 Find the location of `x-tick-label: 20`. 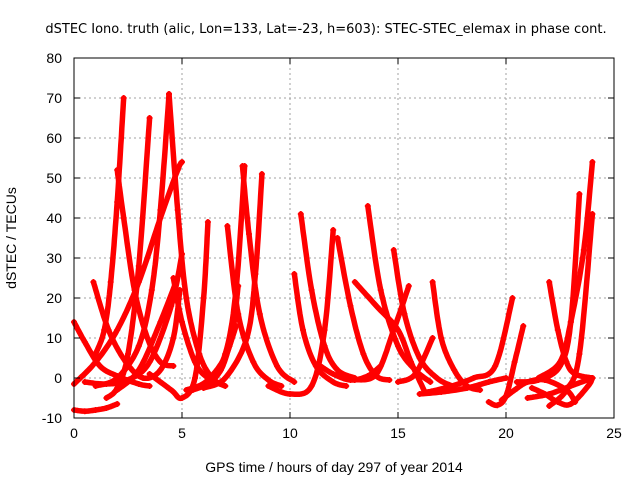

x-tick-label: 20 is located at coordinates (506, 433).